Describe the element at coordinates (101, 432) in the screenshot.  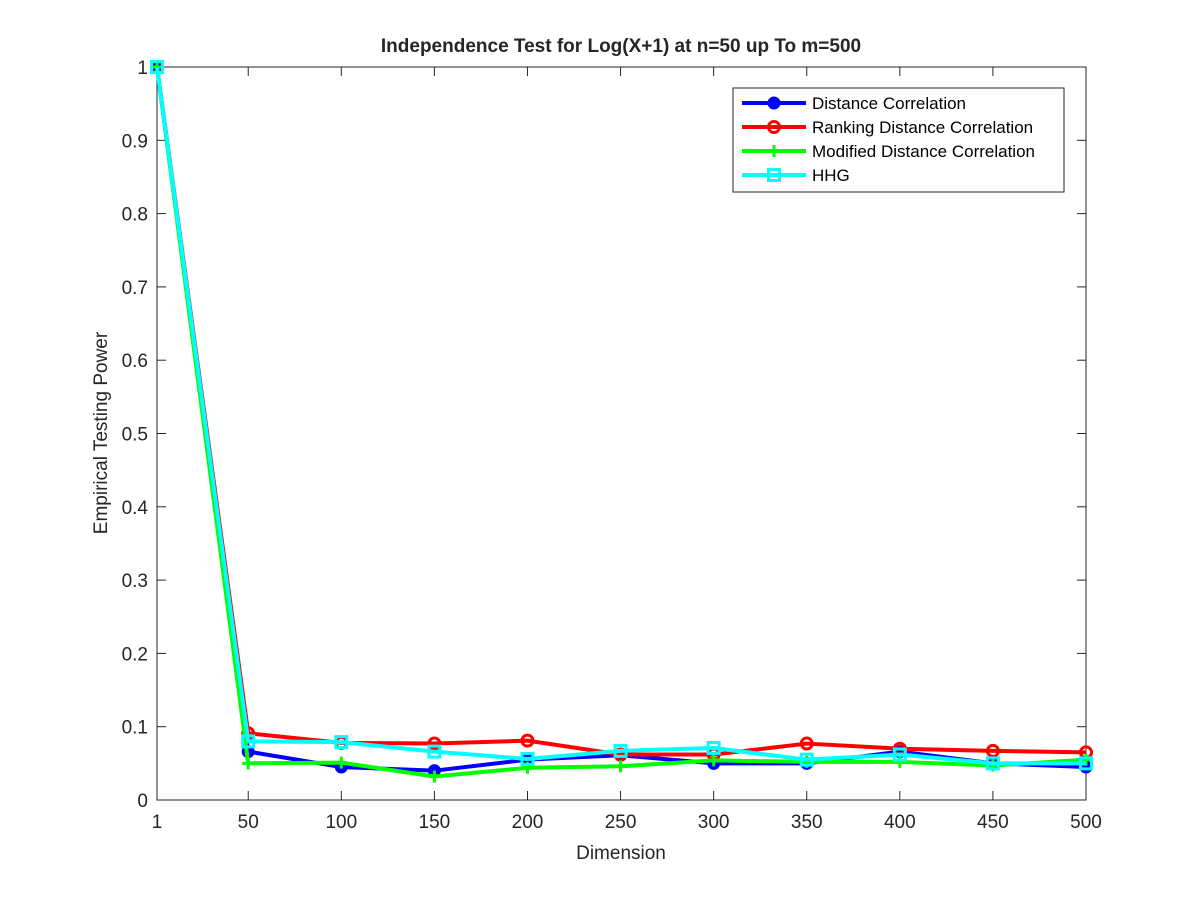
I see `y-axis-label: Empirical Testing Power` at that location.